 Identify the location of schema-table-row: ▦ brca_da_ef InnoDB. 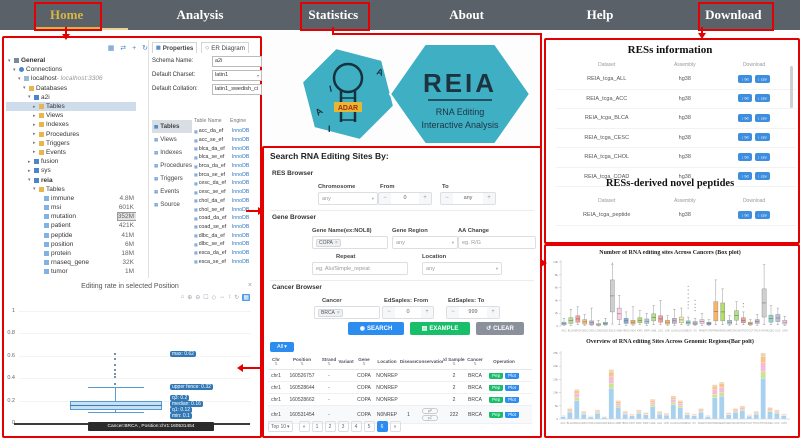
(226, 166).